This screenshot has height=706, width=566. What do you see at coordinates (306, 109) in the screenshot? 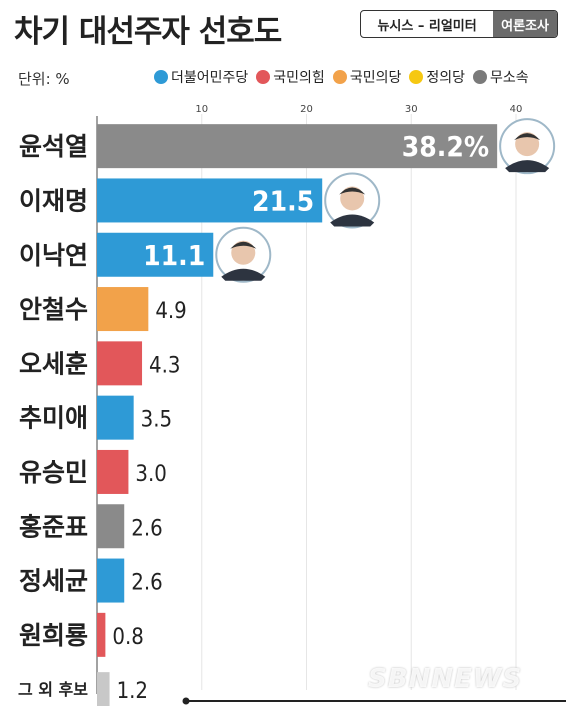
I see `x-tick-label: 20` at bounding box center [306, 109].